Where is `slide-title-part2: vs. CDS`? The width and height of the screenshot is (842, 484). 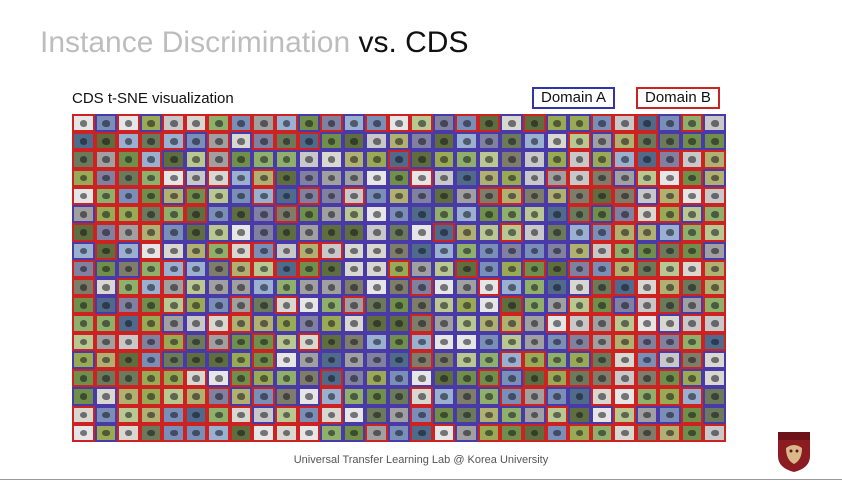 slide-title-part2: vs. CDS is located at coordinates (413, 42).